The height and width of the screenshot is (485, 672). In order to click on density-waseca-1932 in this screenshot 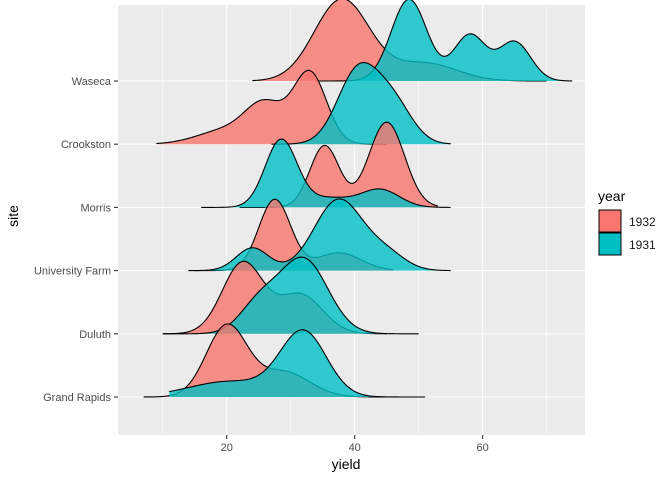, I will do `click(399, 40)`.